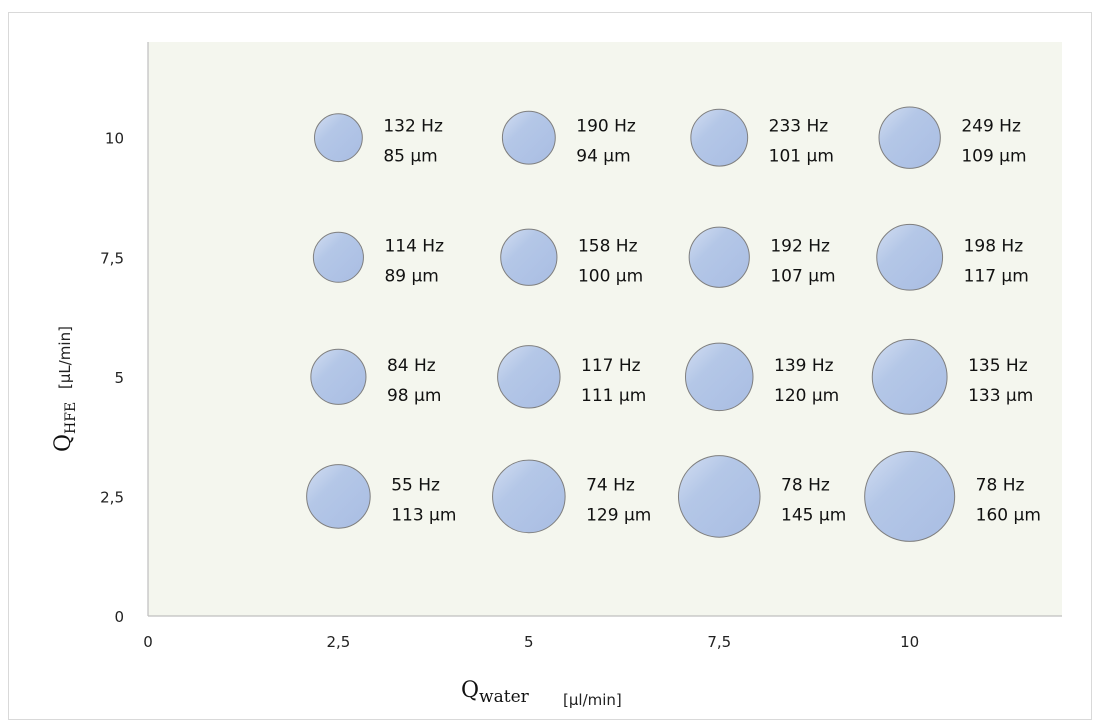 The width and height of the screenshot is (1101, 726). What do you see at coordinates (996, 276) in the screenshot?
I see `bubble-size-label: 117 µm` at bounding box center [996, 276].